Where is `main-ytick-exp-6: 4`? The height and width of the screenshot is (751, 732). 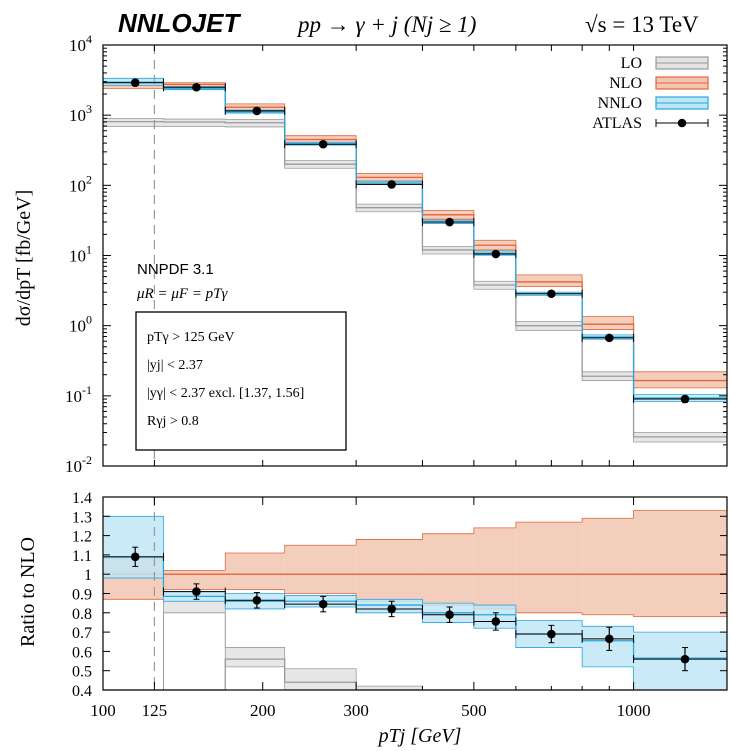
main-ytick-exp-6: 4 is located at coordinates (89, 39).